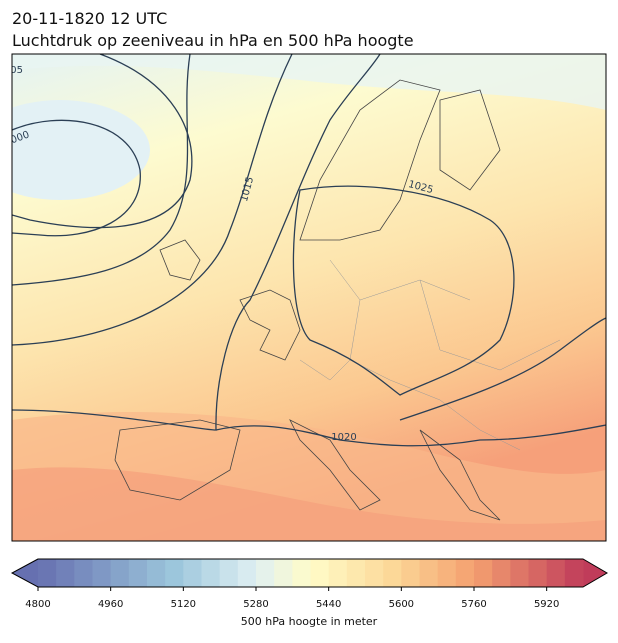 This screenshot has height=643, width=618. I want to click on colorbar-tick-label: 5440, so click(328, 604).